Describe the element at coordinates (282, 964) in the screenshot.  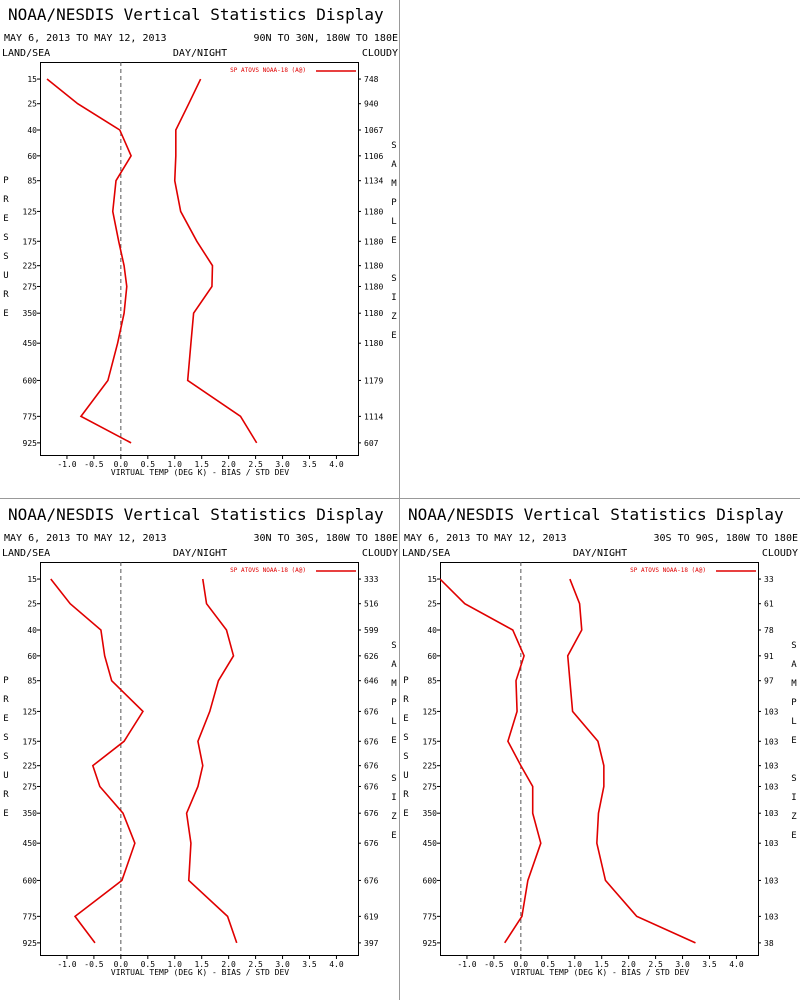
I see `x-tick-label: 3.0` at that location.